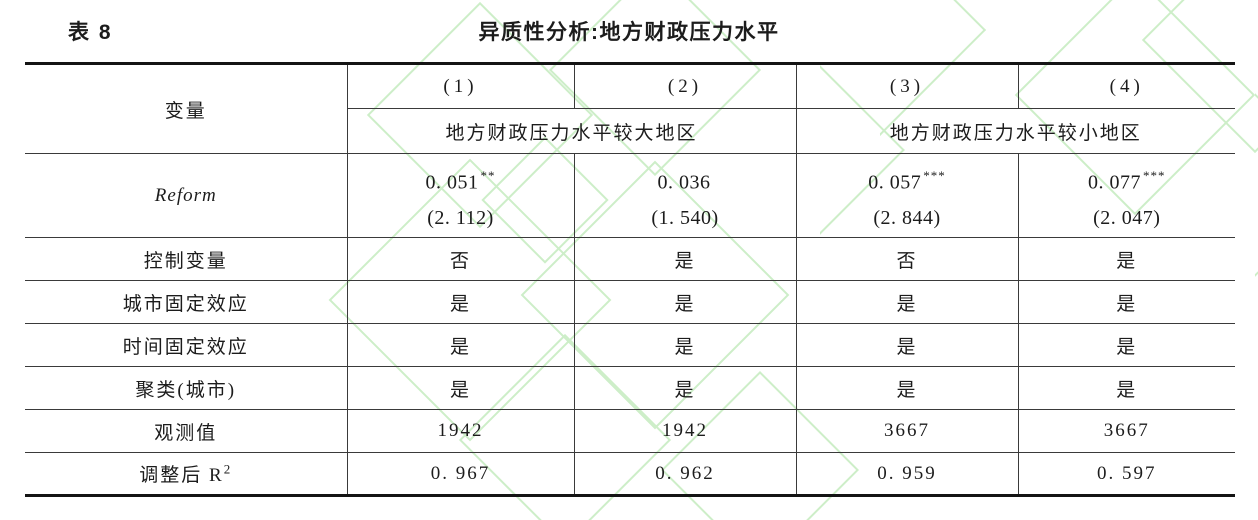 The width and height of the screenshot is (1258, 520). I want to click on cell-value: 0. 967, so click(460, 474).